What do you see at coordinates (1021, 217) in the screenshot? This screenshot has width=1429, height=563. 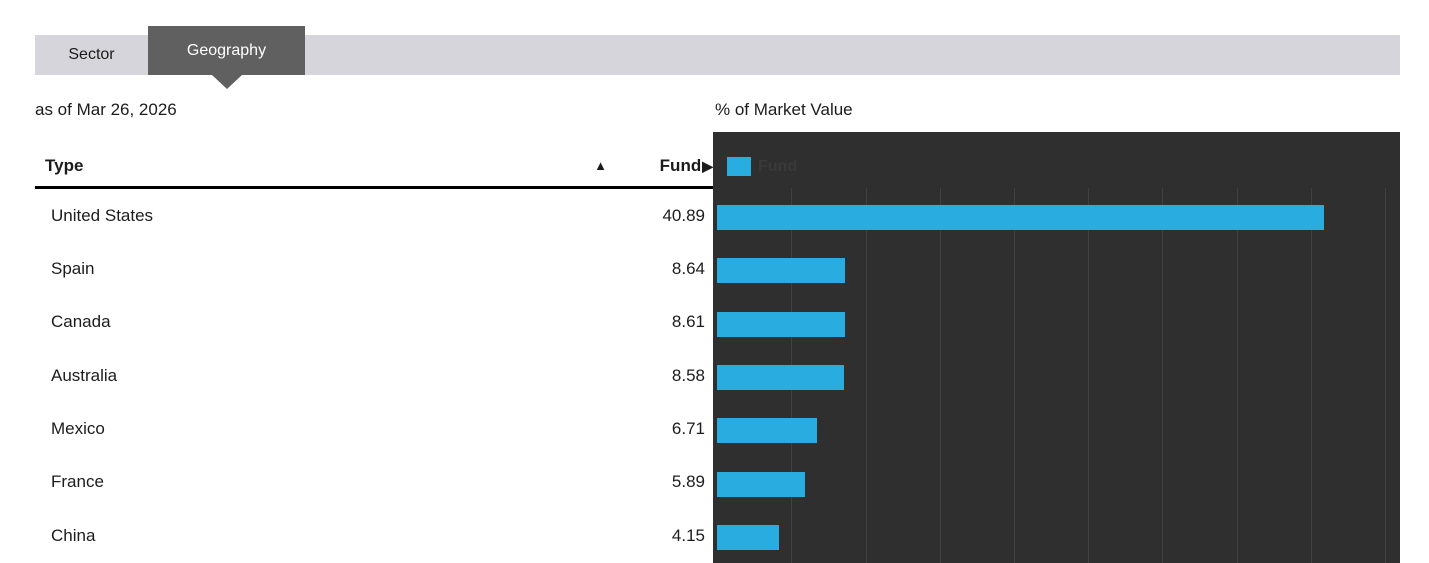 I see `bar-united-states` at bounding box center [1021, 217].